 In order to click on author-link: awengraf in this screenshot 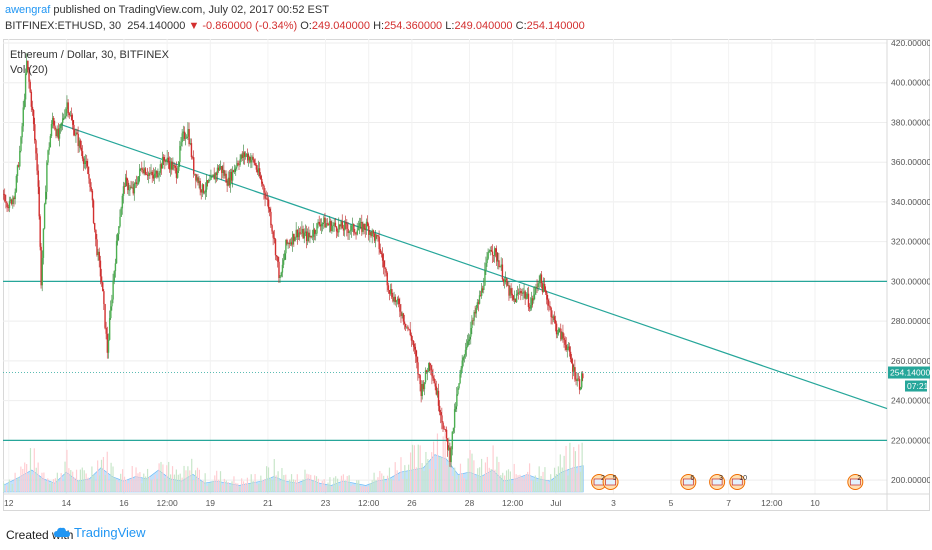, I will do `click(28, 10)`.